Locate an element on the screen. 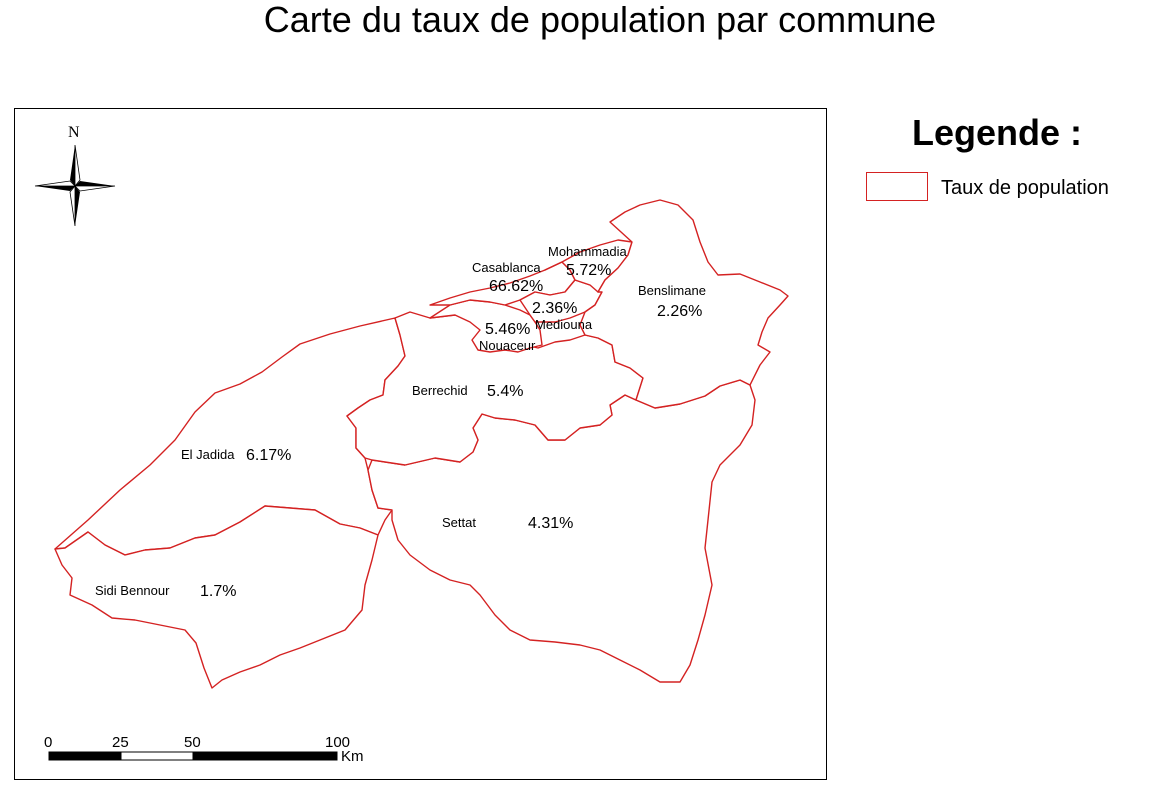 This screenshot has height=796, width=1175. scale-tick-0: 0 is located at coordinates (48, 742).